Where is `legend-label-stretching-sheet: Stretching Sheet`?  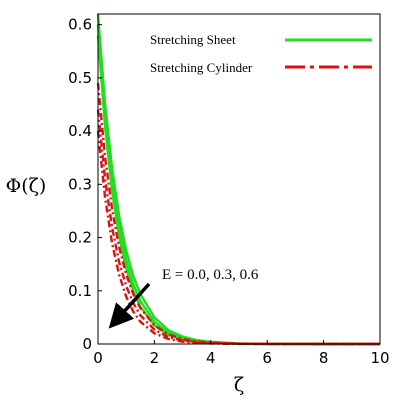 legend-label-stretching-sheet: Stretching Sheet is located at coordinates (193, 39).